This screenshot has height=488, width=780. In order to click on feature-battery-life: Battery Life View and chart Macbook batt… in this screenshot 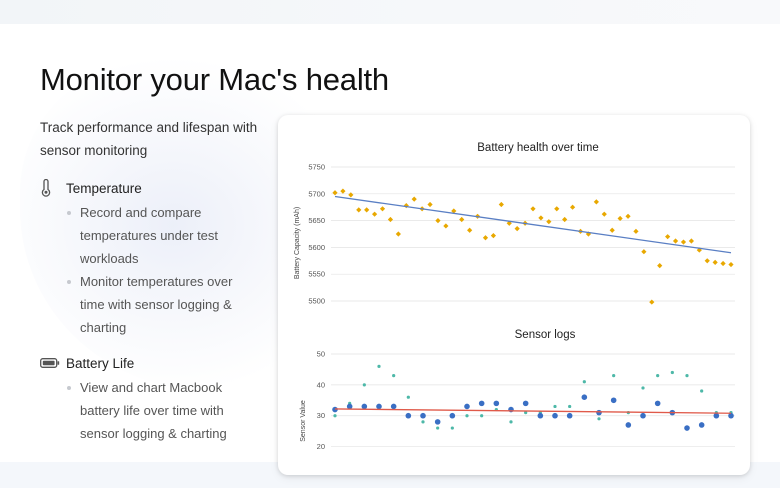, I will do `click(143, 399)`.